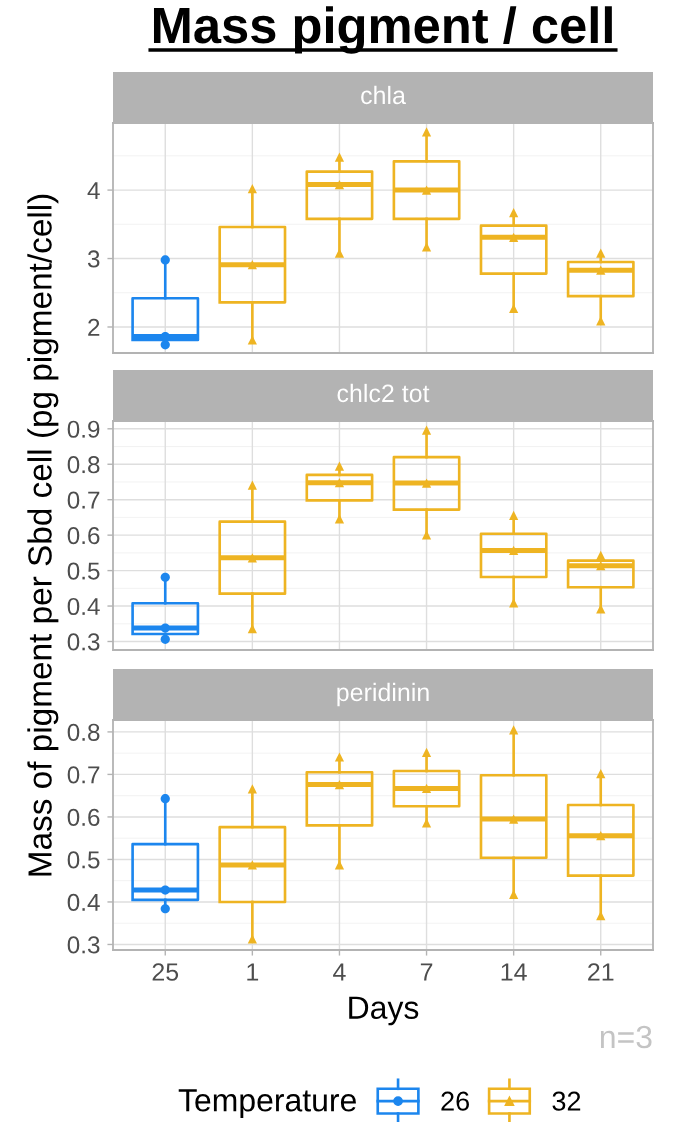 This screenshot has height=1122, width=677. I want to click on y-tick-label: 3, so click(93, 259).